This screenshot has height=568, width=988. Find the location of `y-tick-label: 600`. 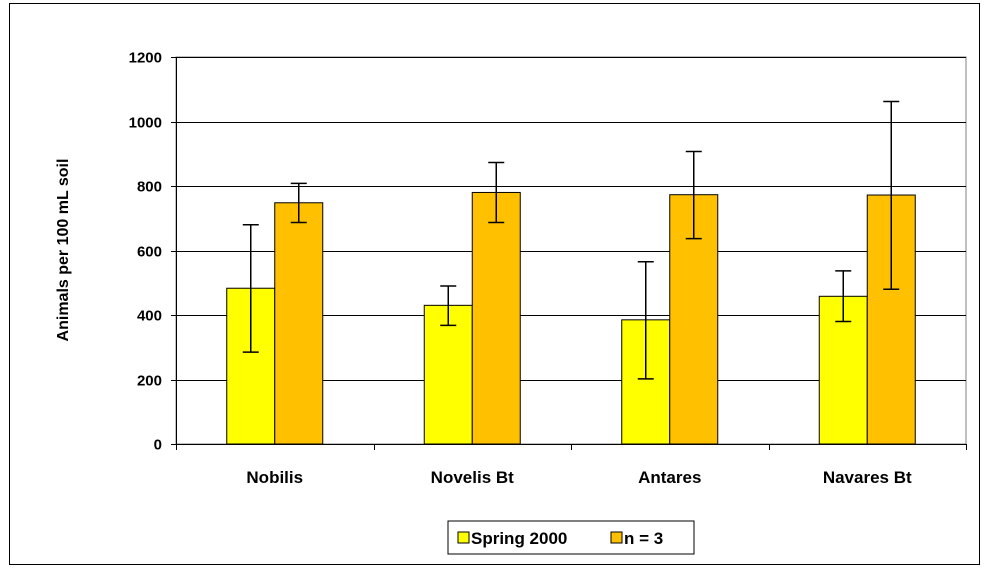

y-tick-label: 600 is located at coordinates (149, 252).